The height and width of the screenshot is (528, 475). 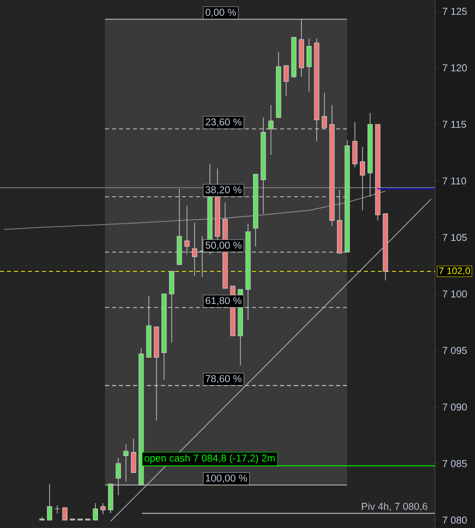 What do you see at coordinates (227, 478) in the screenshot?
I see `annotation: 100,00 %` at bounding box center [227, 478].